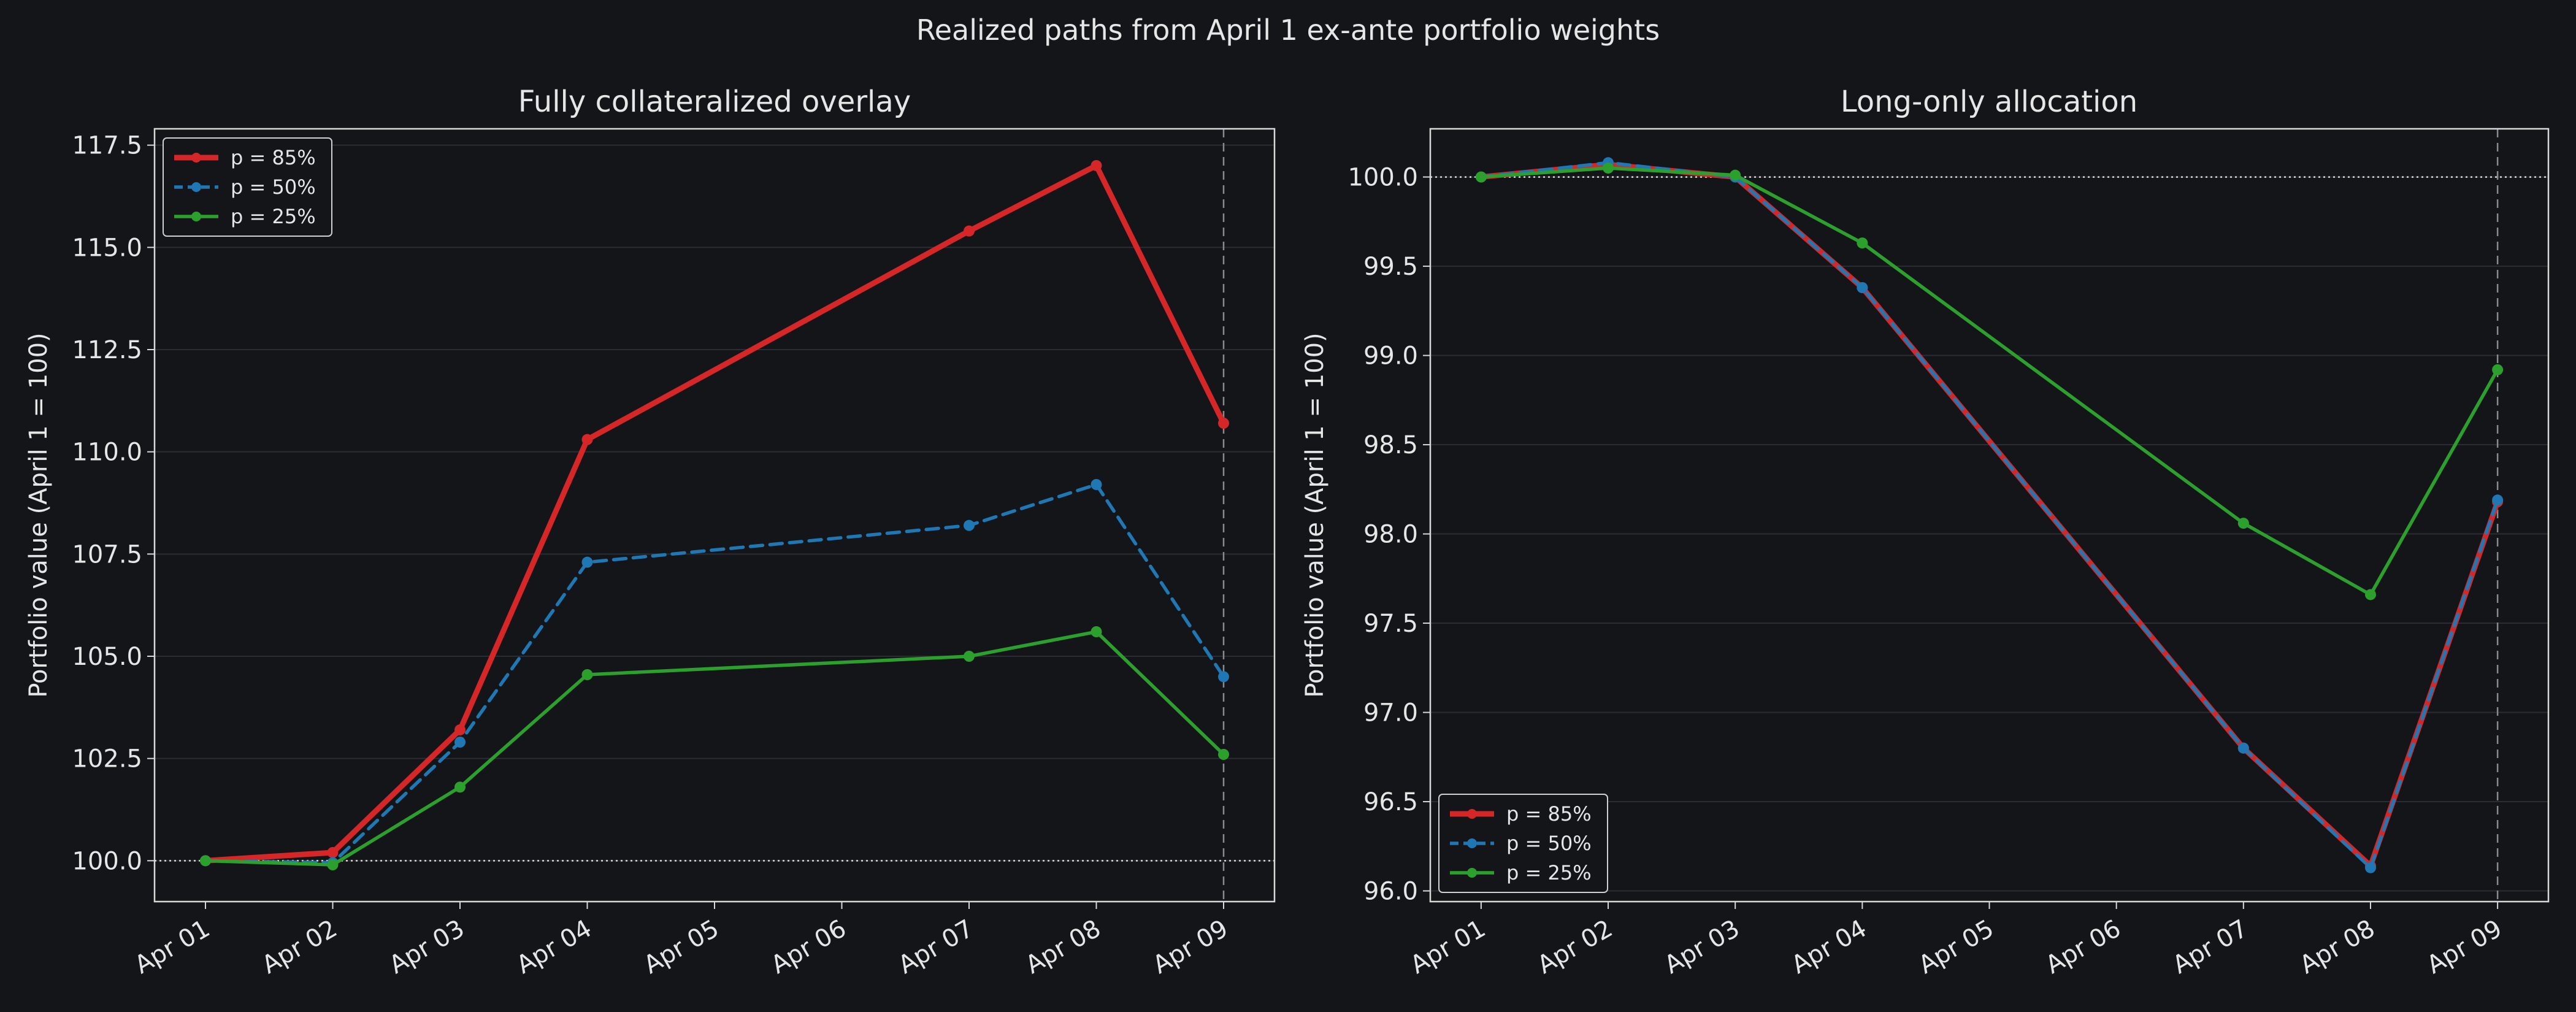  I want to click on y-tick-label: 96.0, so click(1390, 892).